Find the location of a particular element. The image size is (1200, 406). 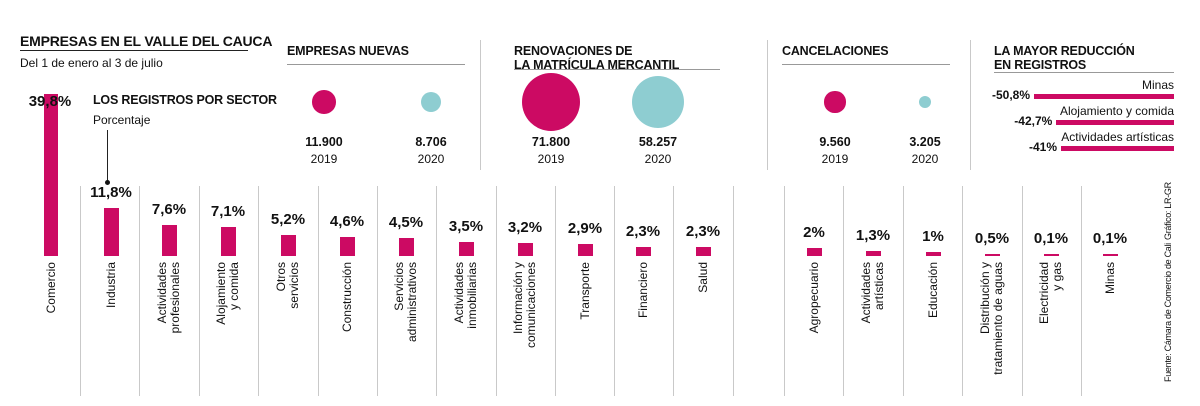

sector-category-line: y comida is located at coordinates (234, 286).